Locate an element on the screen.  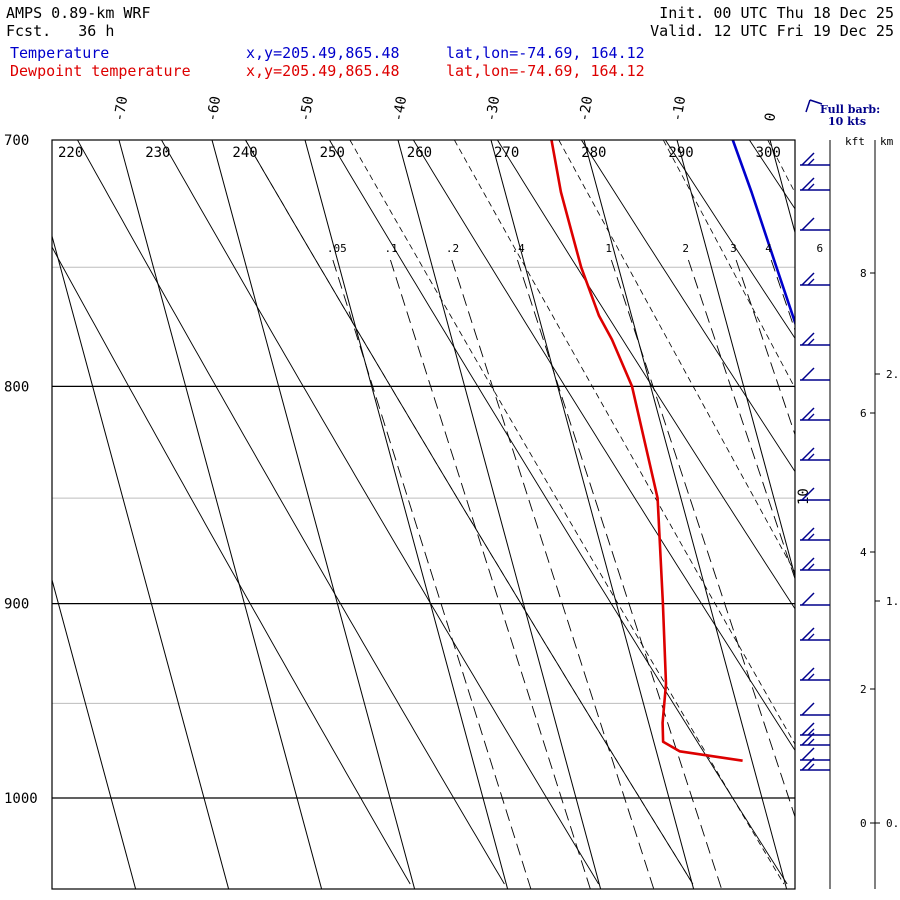
dewpoint-profile-line is located at coordinates (646, 451).